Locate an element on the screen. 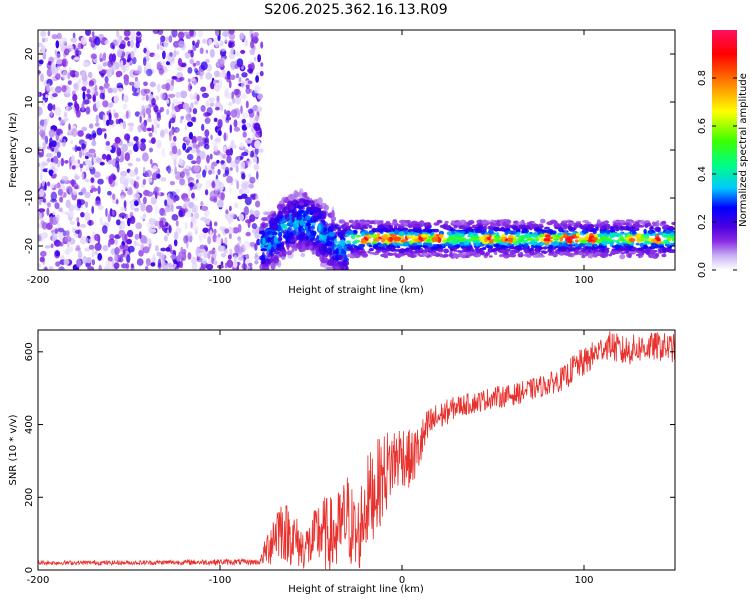 The width and height of the screenshot is (750, 600). chart-title: S206.2025.362.16.13.R09 is located at coordinates (355, 10).